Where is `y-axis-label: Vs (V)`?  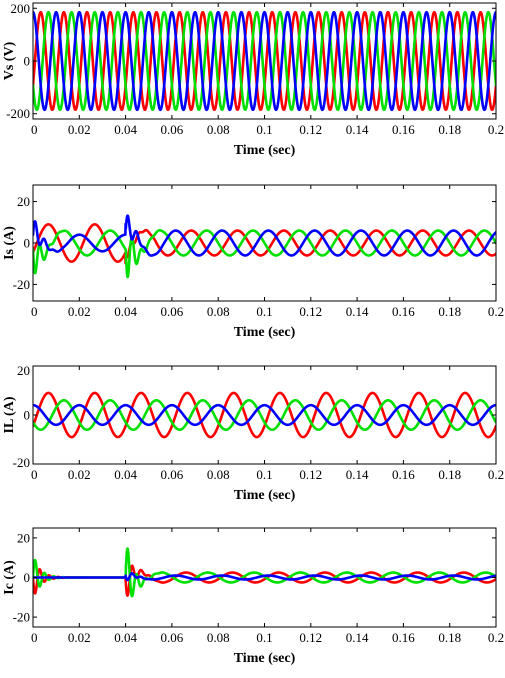
y-axis-label: Vs (V) is located at coordinates (9, 60).